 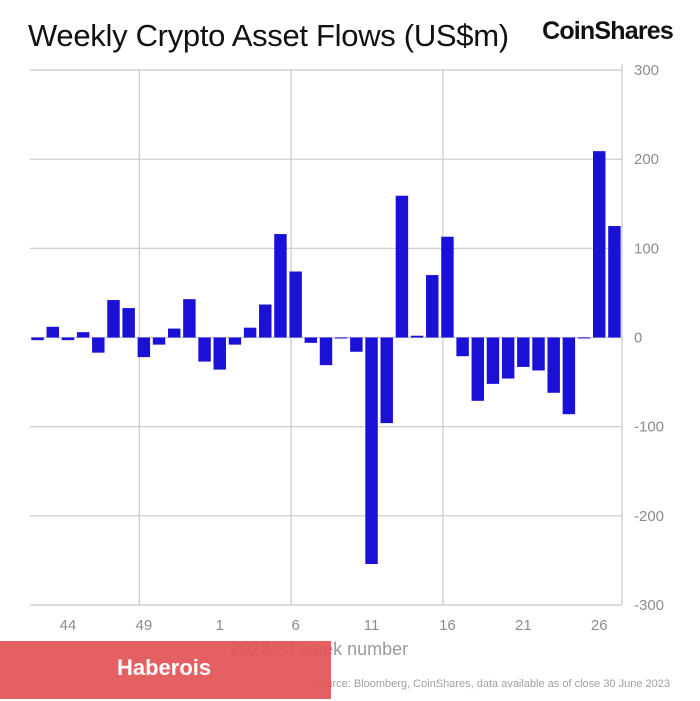 What do you see at coordinates (608, 31) in the screenshot?
I see `coinshares-logo: CoinShares` at bounding box center [608, 31].